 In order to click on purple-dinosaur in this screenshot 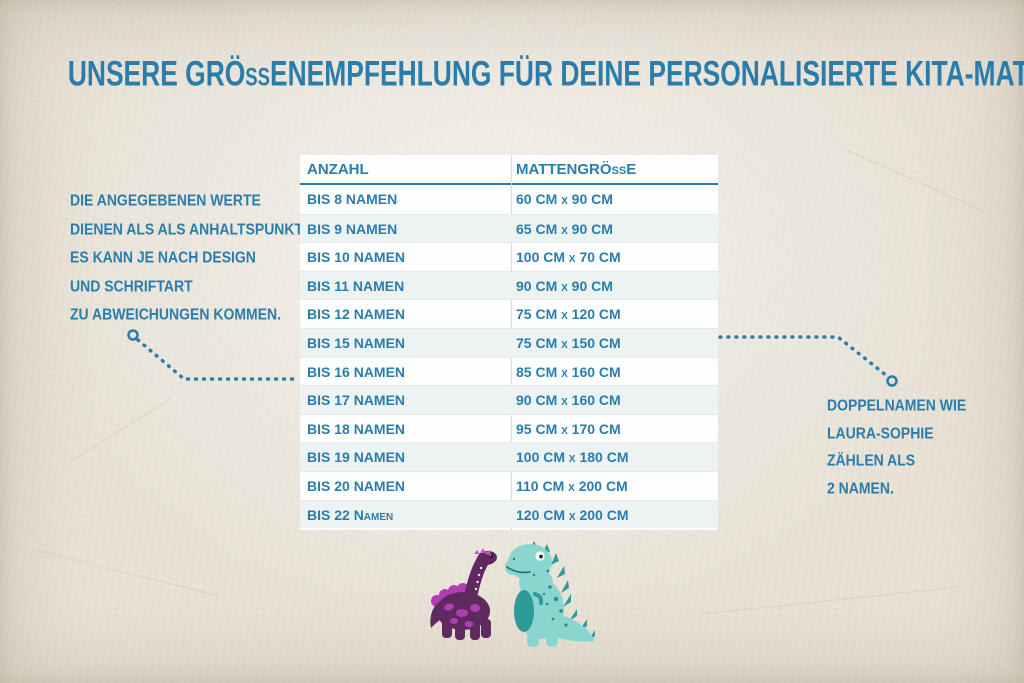, I will do `click(463, 594)`.